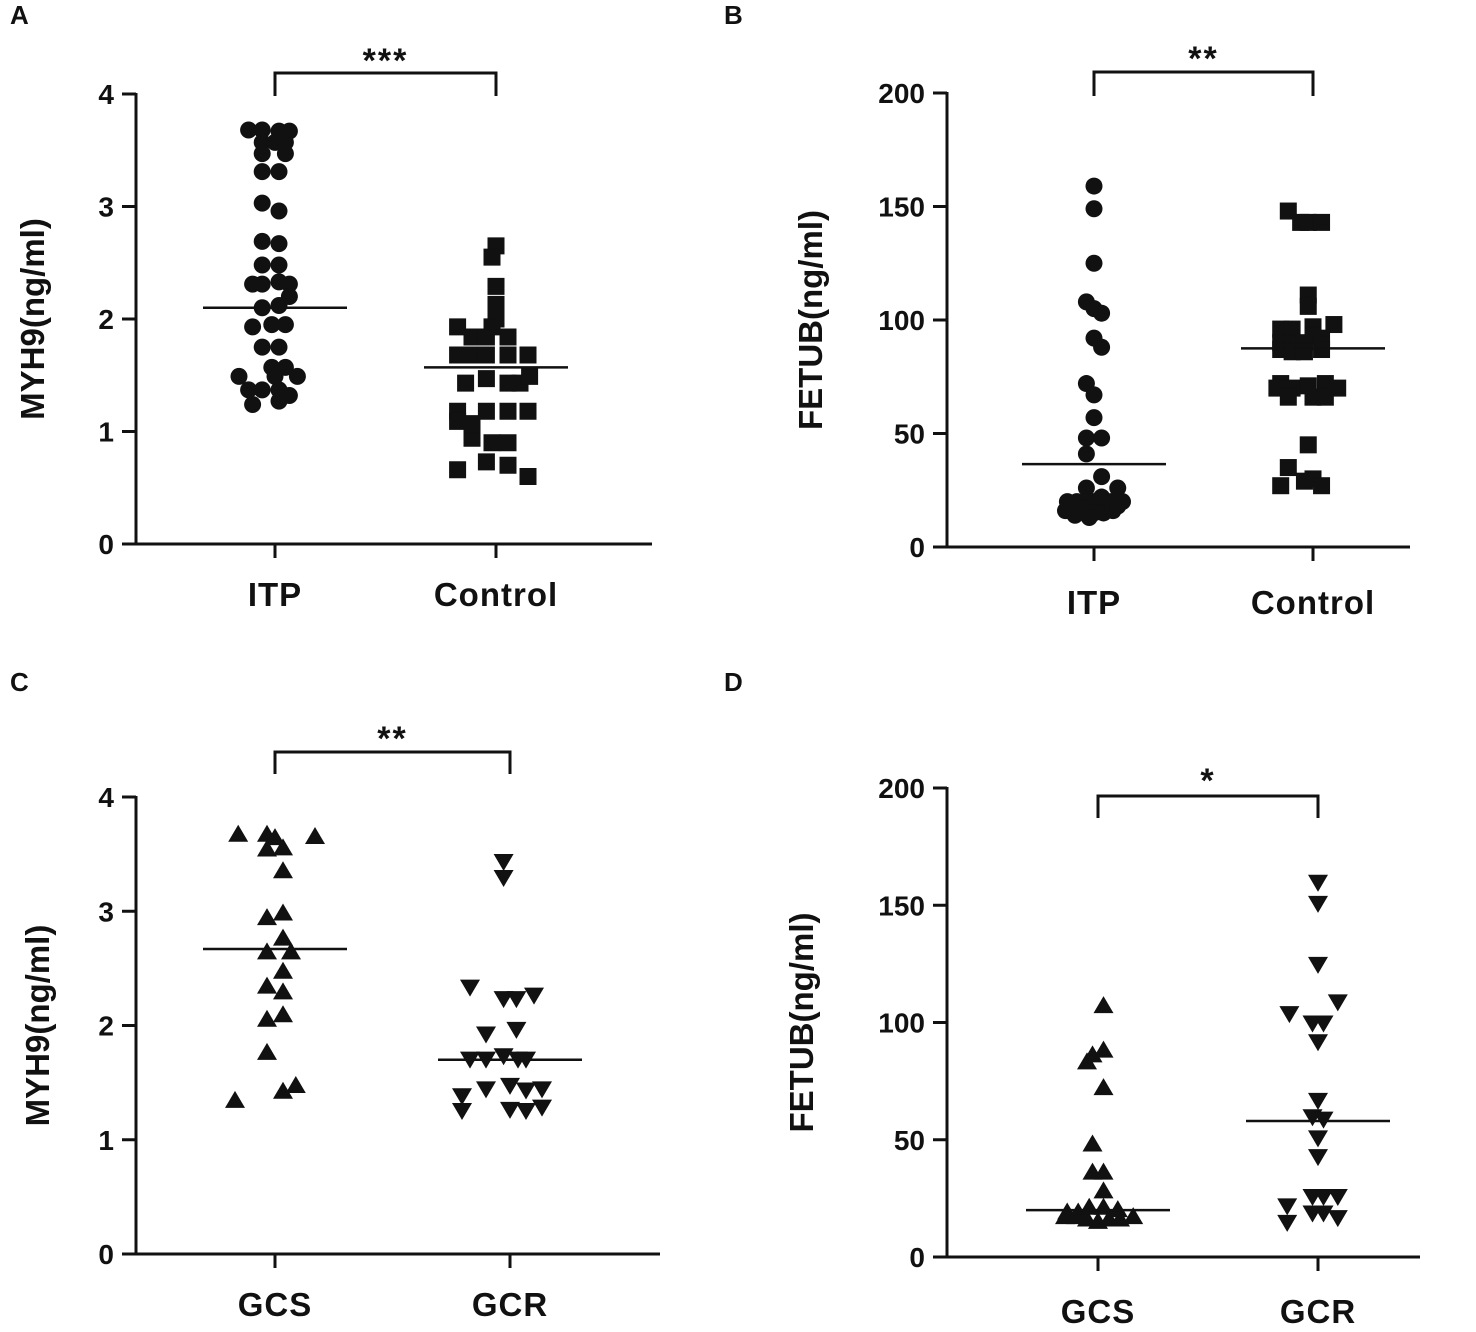 The width and height of the screenshot is (1476, 1332). What do you see at coordinates (1207, 781) in the screenshot?
I see `significance-label: *` at bounding box center [1207, 781].